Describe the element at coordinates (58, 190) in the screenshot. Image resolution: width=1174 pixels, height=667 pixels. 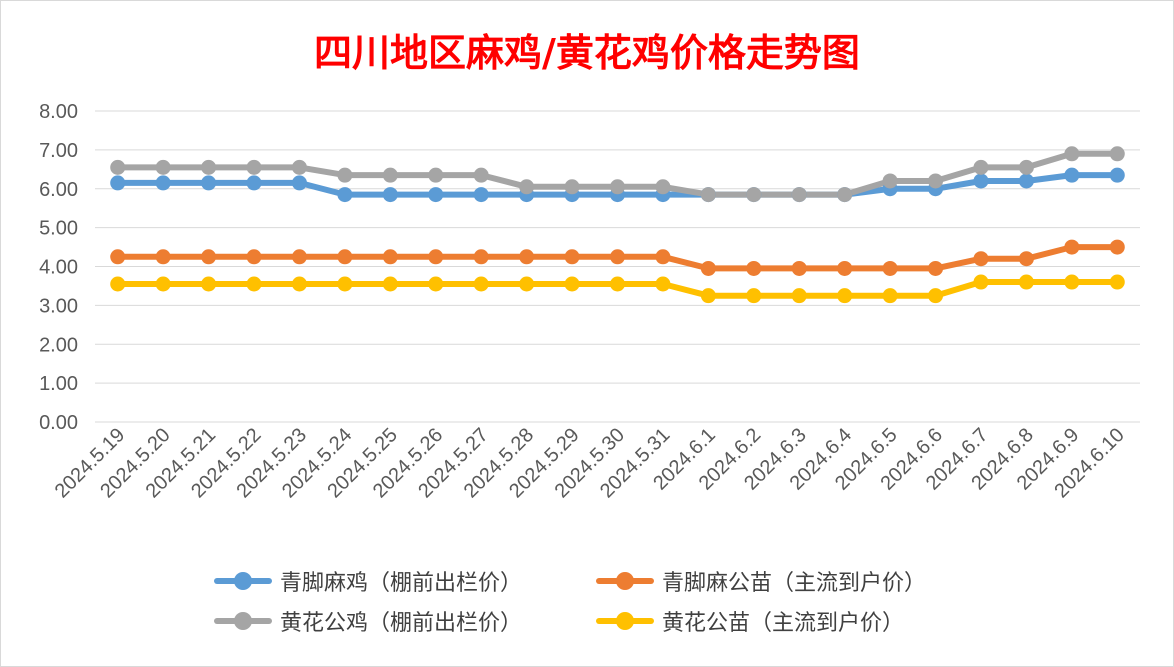
I see `y-tick-label: 6.00` at that location.